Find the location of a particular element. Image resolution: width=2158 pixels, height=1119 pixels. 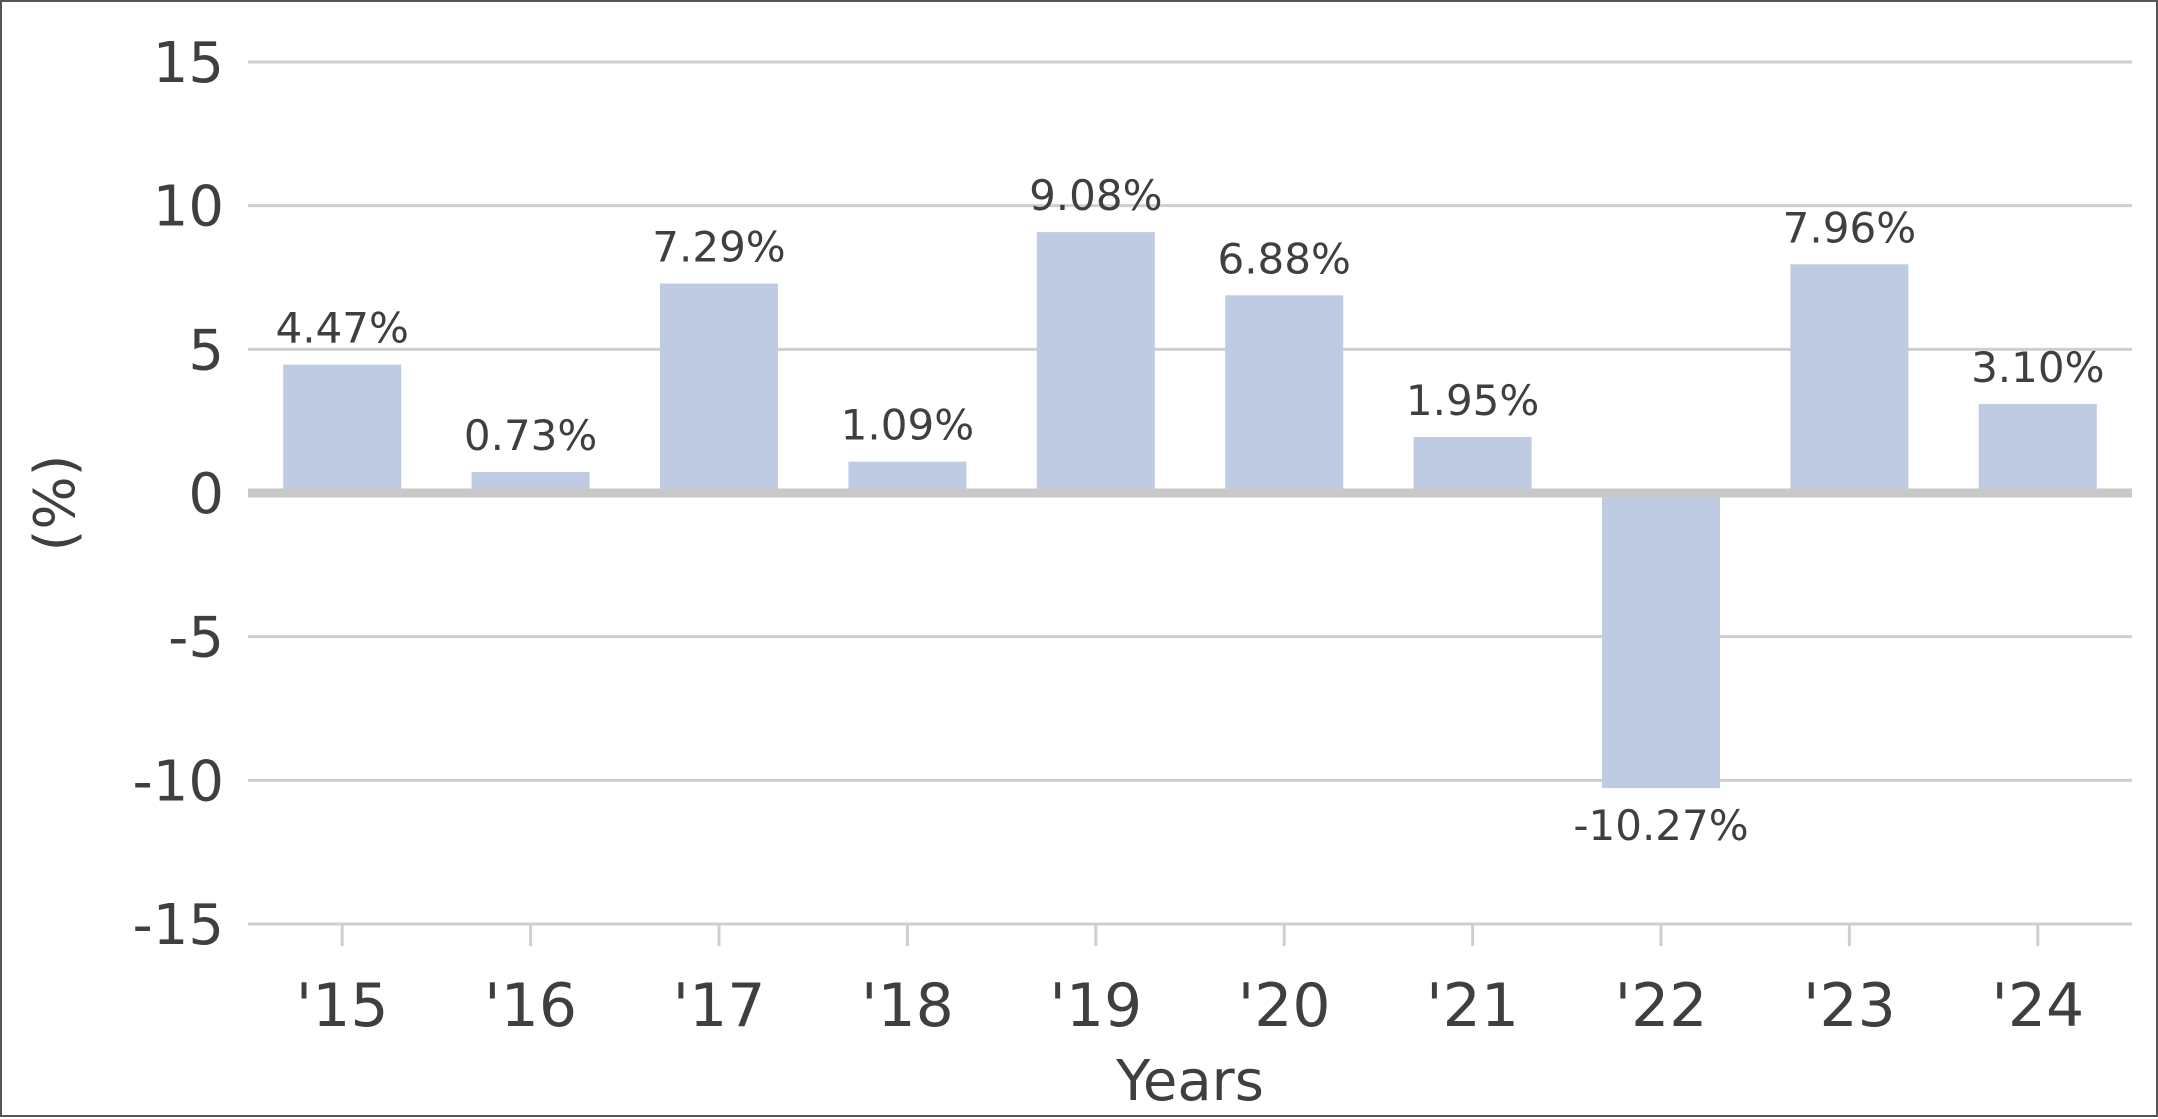

y-tick-labels: 15 10 5 0 -5 -10 -15 is located at coordinates (178, 494).